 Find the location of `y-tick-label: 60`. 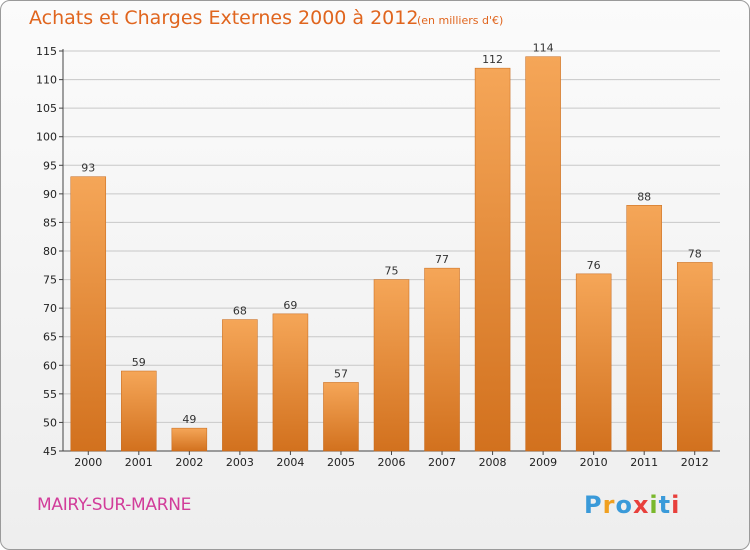

y-tick-label: 60 is located at coordinates (50, 365).